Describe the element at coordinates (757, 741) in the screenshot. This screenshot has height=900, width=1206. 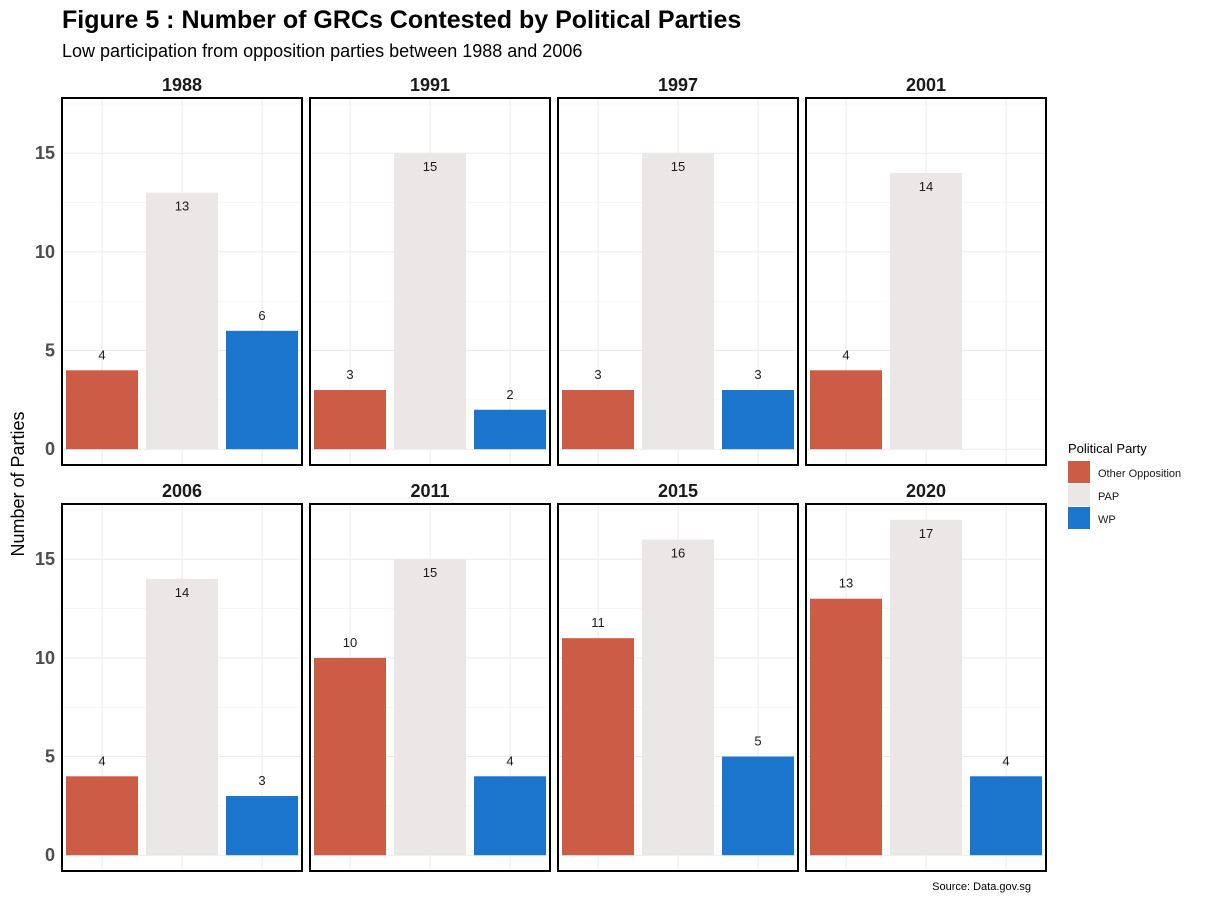
I see `data-label: 5` at that location.